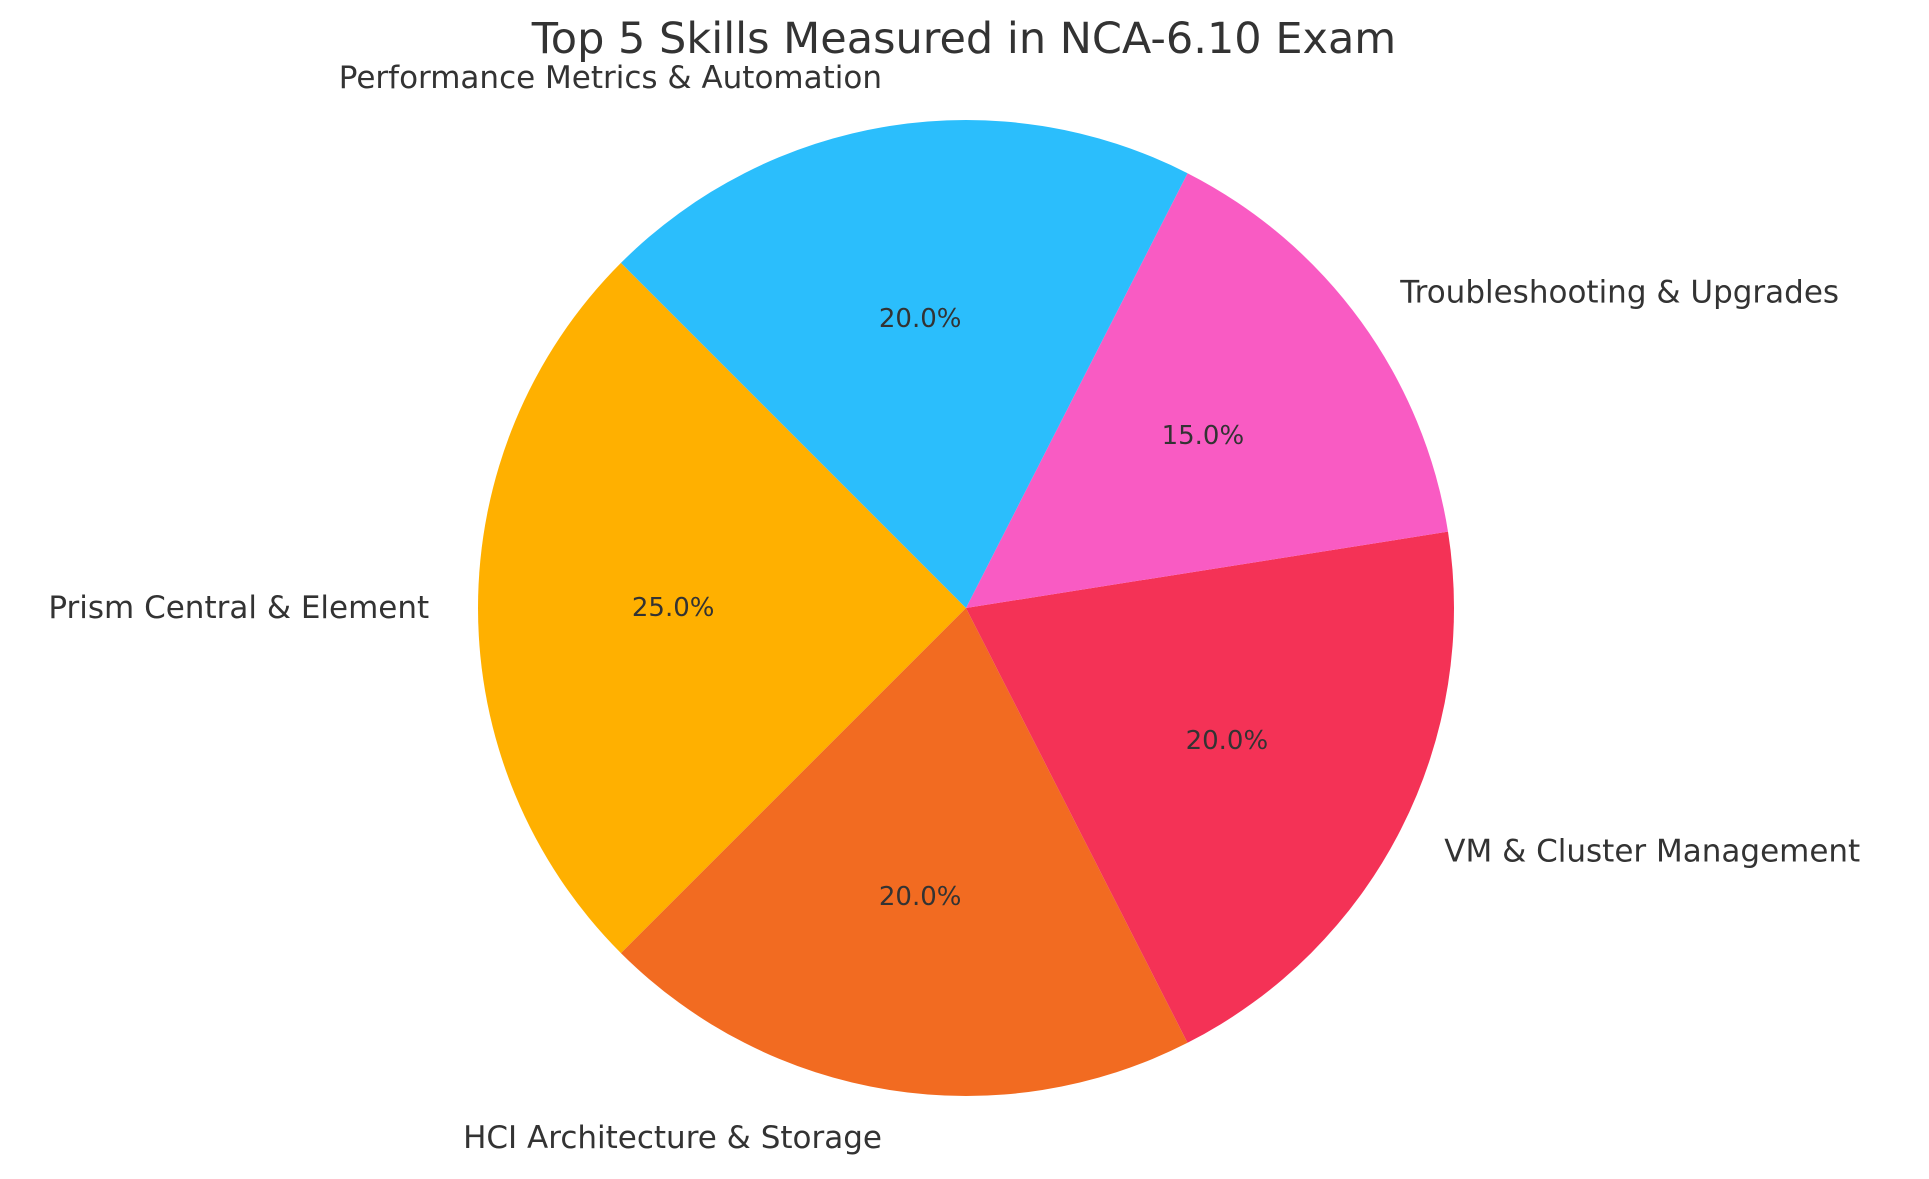  What do you see at coordinates (610, 78) in the screenshot?
I see `slice-label: Performance Metrics & Automation` at bounding box center [610, 78].